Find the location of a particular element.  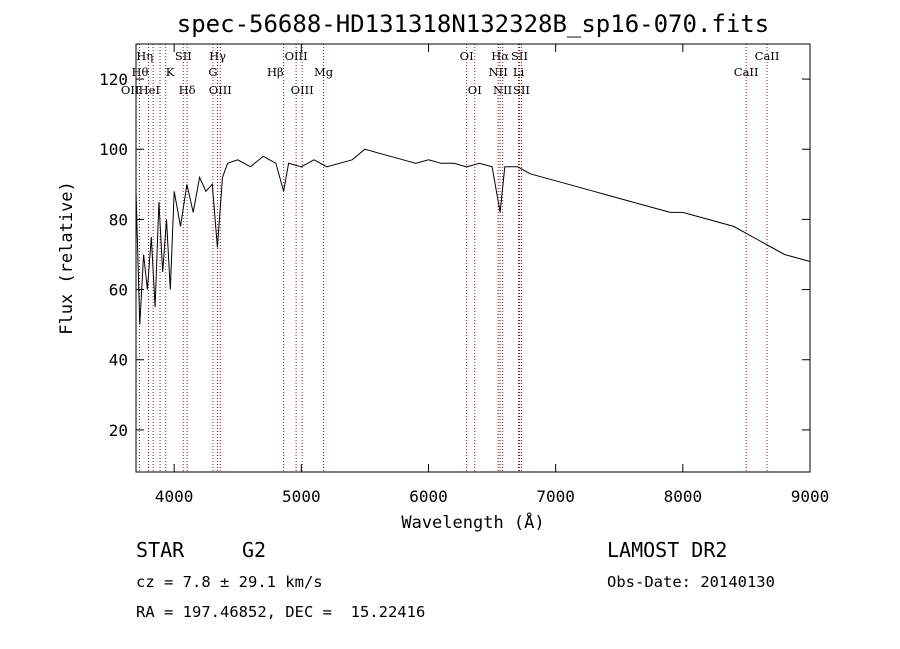

marker-label: HeI is located at coordinates (149, 90).